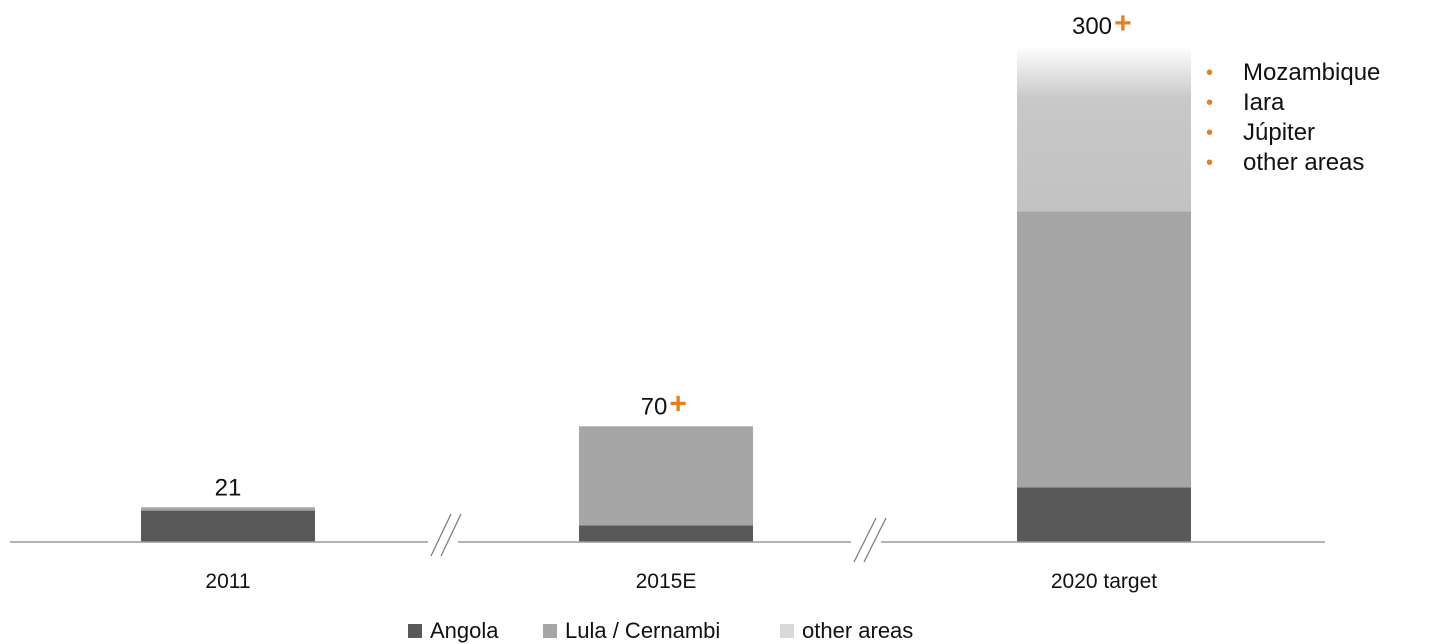 The width and height of the screenshot is (1429, 644). I want to click on legend-label: Angola, so click(464, 630).